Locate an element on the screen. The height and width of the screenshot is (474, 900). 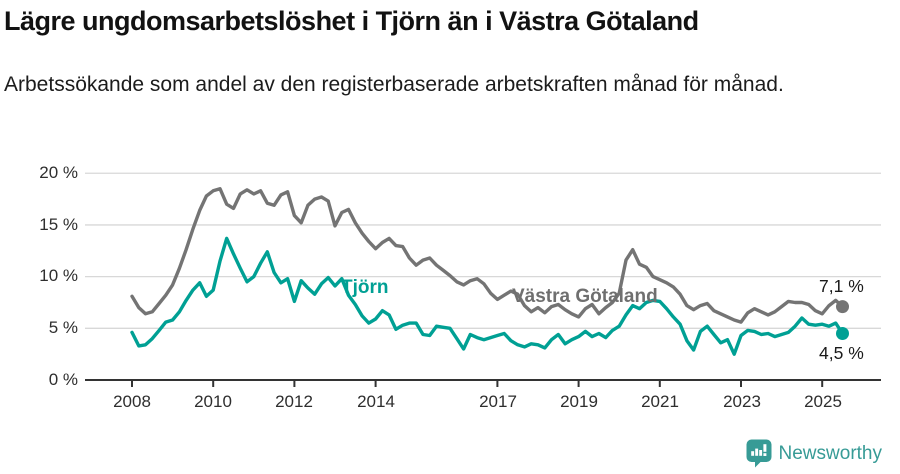
end-value-vastra-gotaland: 7,1 % is located at coordinates (841, 286).